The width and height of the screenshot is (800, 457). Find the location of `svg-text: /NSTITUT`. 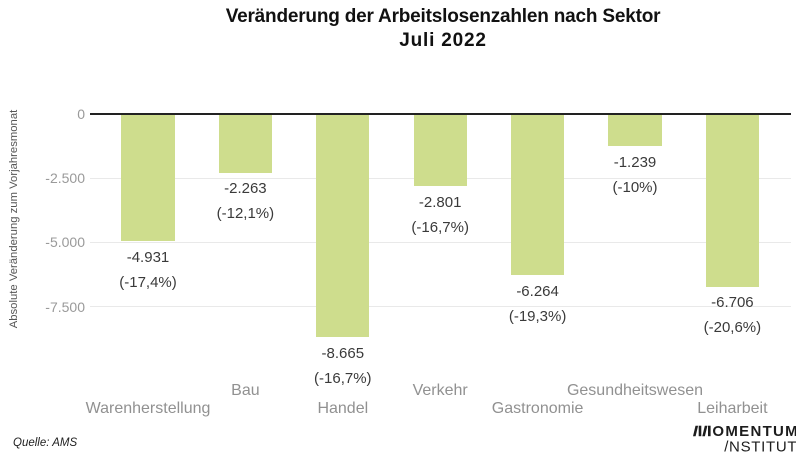

svg-text: /NSTITUT is located at coordinates (760, 447).